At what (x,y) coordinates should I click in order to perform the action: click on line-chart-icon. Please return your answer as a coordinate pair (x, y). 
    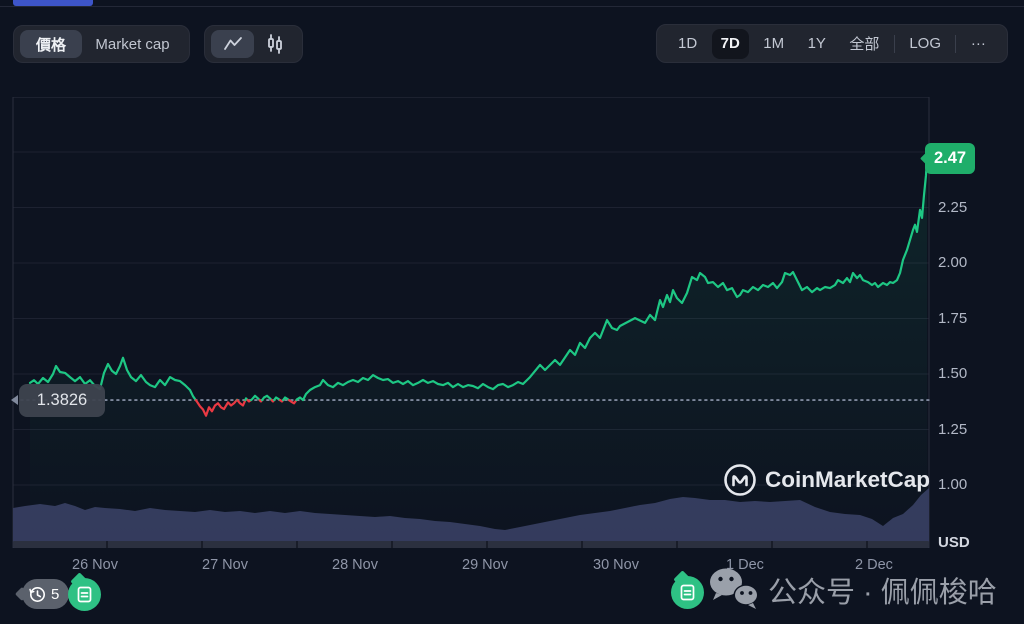
    Looking at the image, I should click on (232, 43).